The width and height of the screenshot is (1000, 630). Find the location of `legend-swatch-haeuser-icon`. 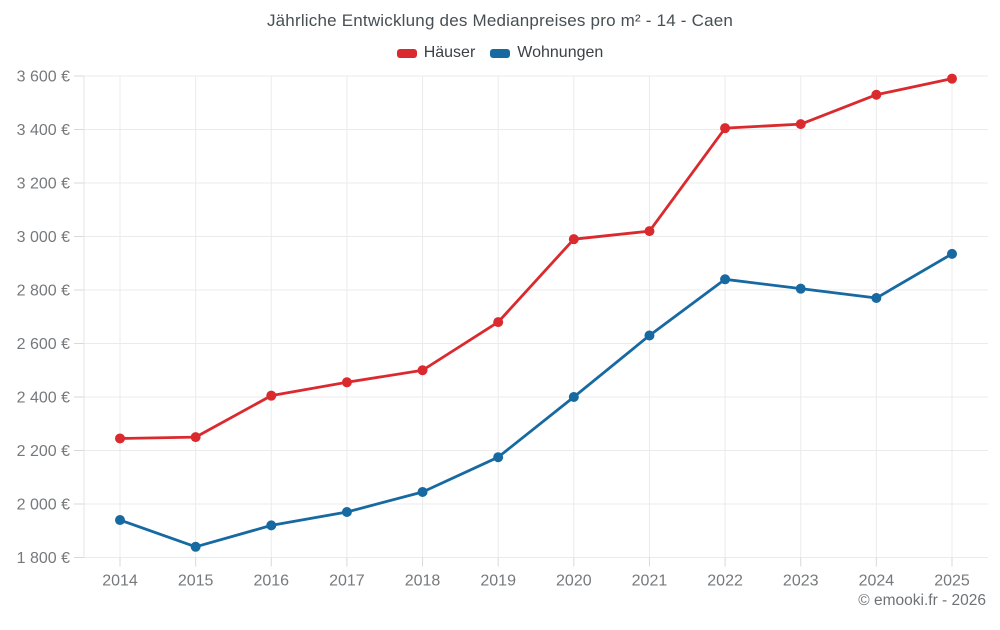

legend-swatch-haeuser-icon is located at coordinates (406, 53).